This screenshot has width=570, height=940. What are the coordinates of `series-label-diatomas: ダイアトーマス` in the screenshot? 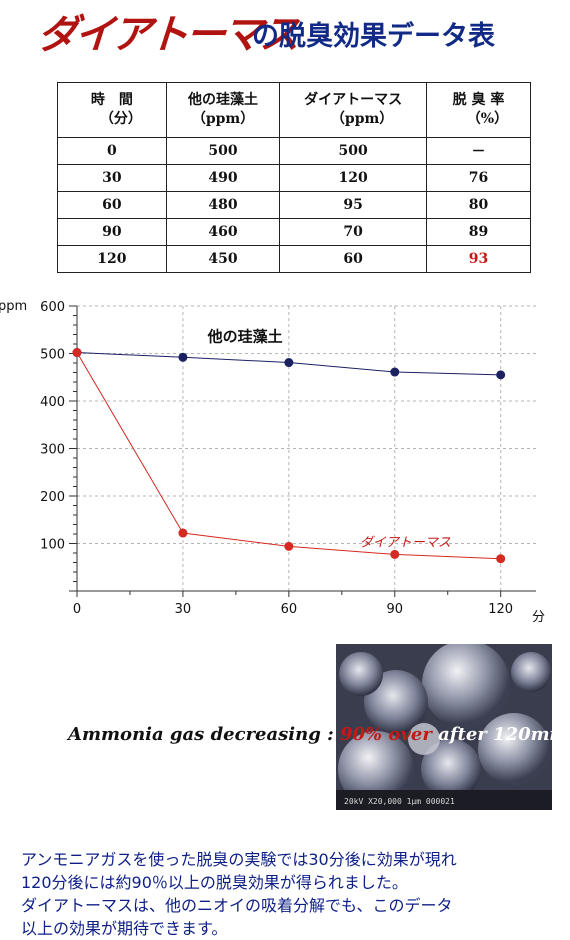 It's located at (405, 542).